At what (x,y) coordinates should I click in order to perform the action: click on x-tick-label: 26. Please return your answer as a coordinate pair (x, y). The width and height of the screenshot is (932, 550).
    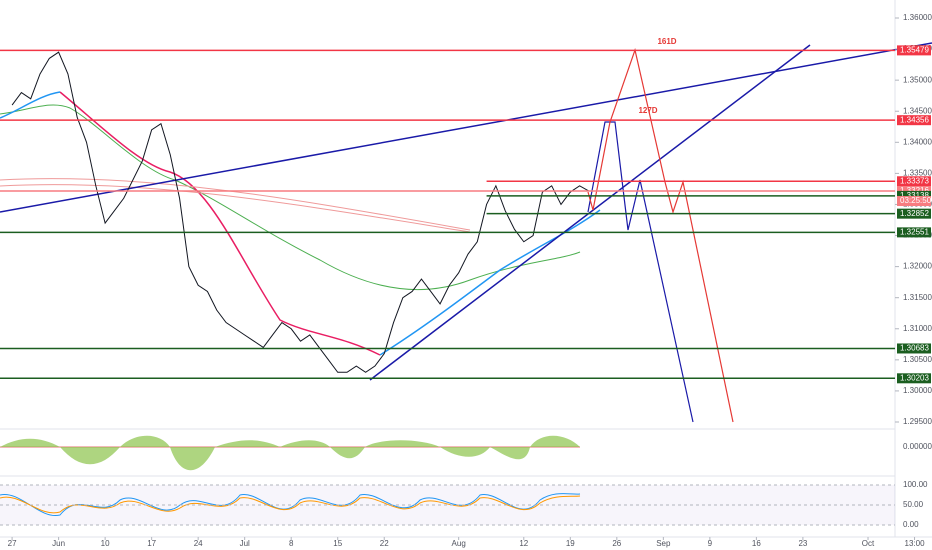
    Looking at the image, I should click on (616, 543).